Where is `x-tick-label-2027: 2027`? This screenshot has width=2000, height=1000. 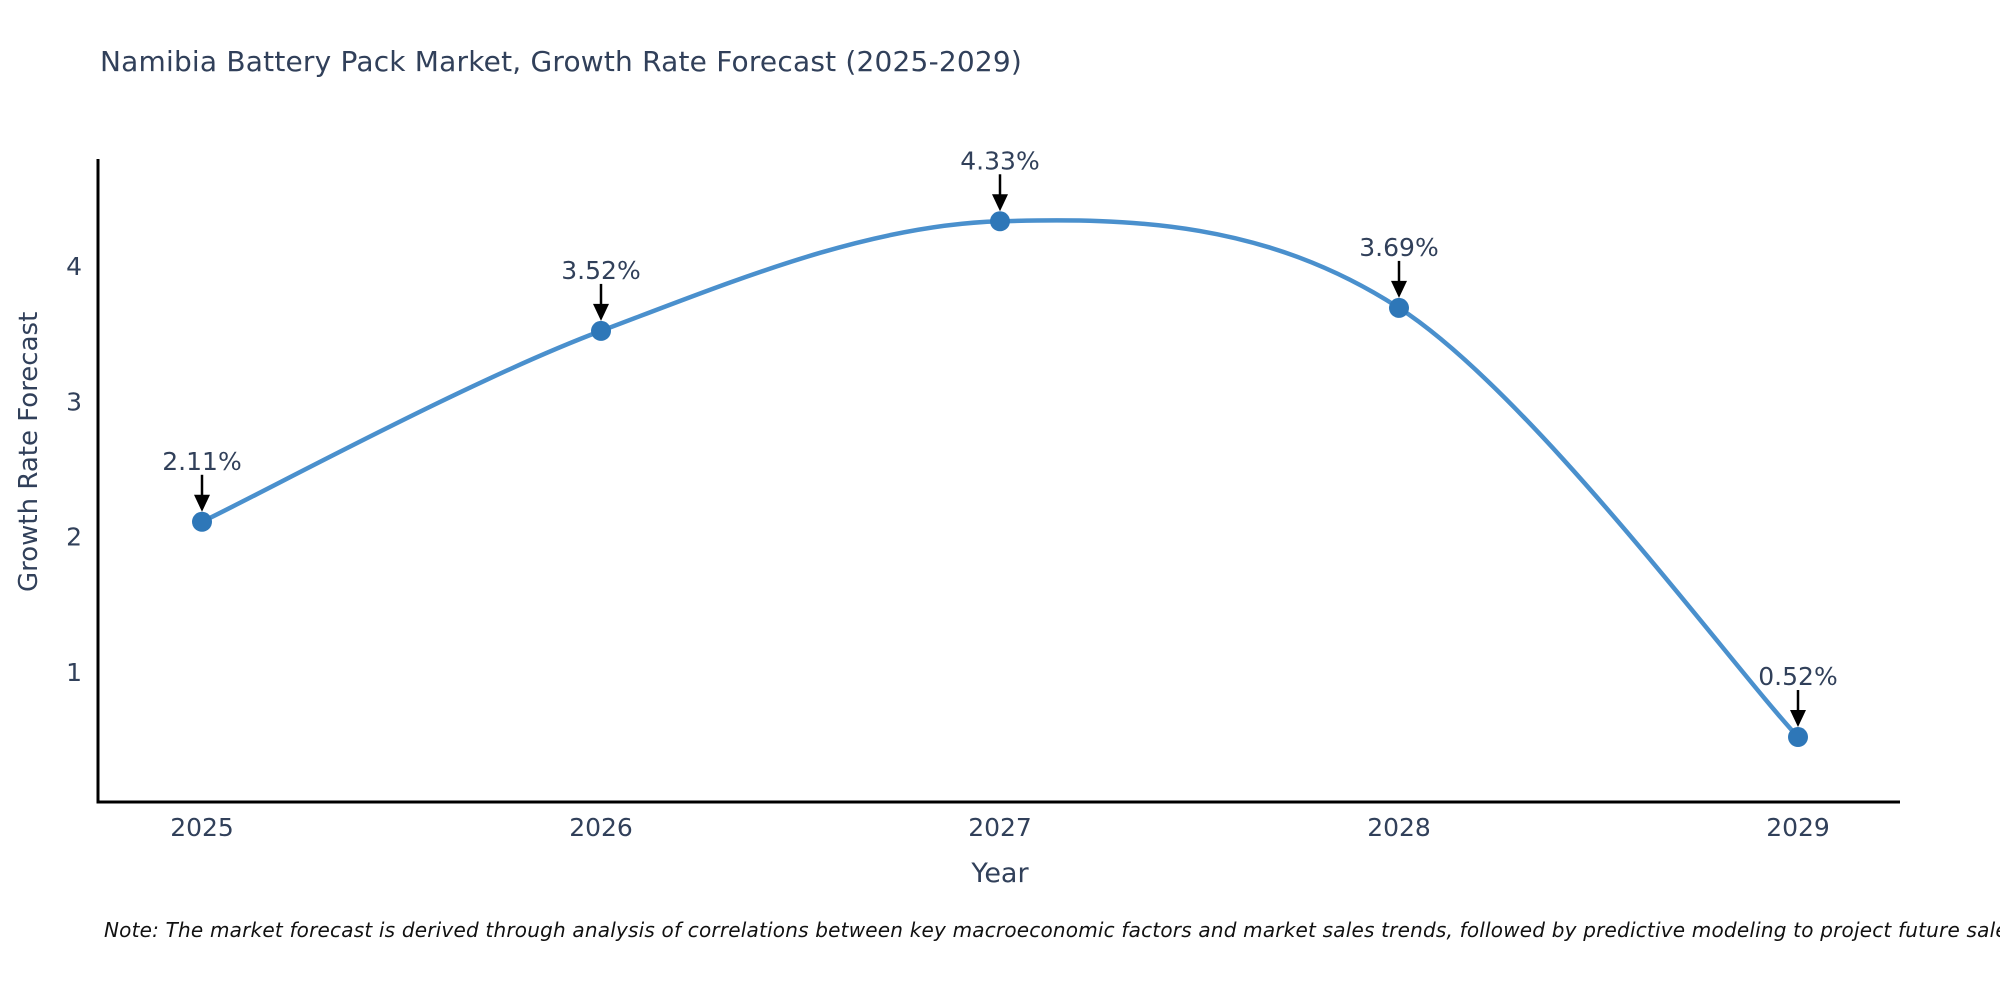
x-tick-label-2027: 2027 is located at coordinates (1000, 827).